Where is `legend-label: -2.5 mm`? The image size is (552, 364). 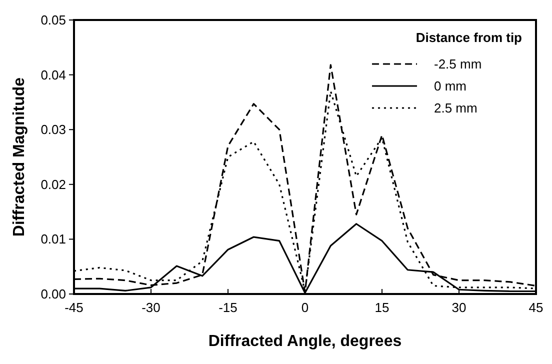 legend-label: -2.5 mm is located at coordinates (458, 64).